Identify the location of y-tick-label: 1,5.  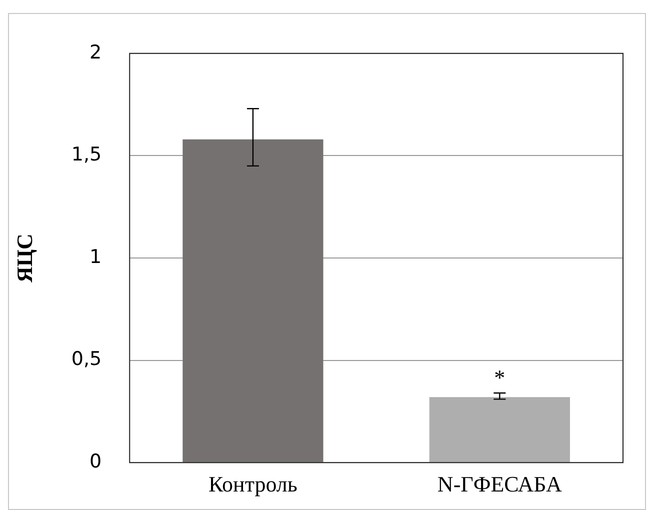
(86, 155).